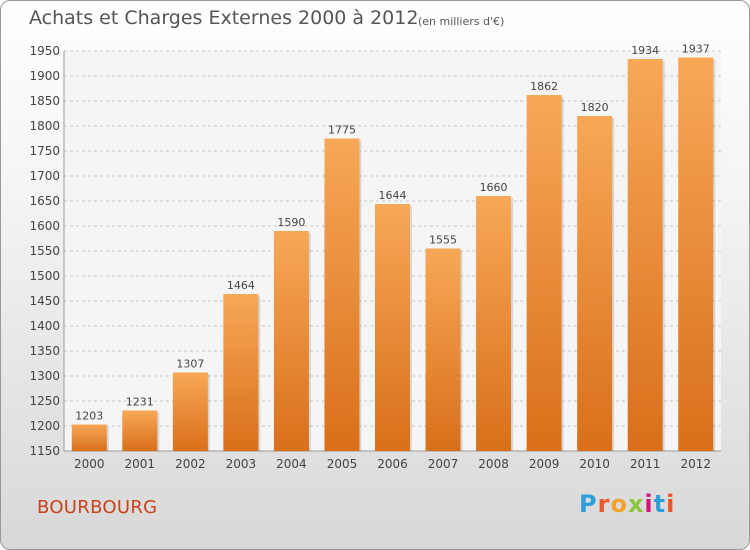  Describe the element at coordinates (393, 195) in the screenshot. I see `data-label: 1644` at that location.